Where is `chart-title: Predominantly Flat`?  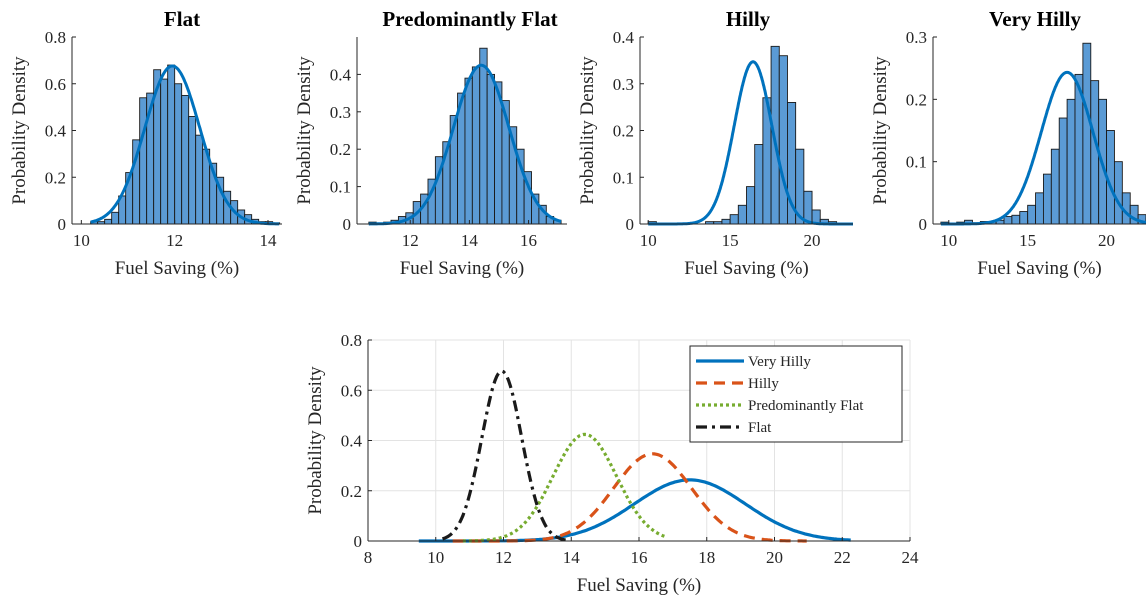 chart-title: Predominantly Flat is located at coordinates (469, 19).